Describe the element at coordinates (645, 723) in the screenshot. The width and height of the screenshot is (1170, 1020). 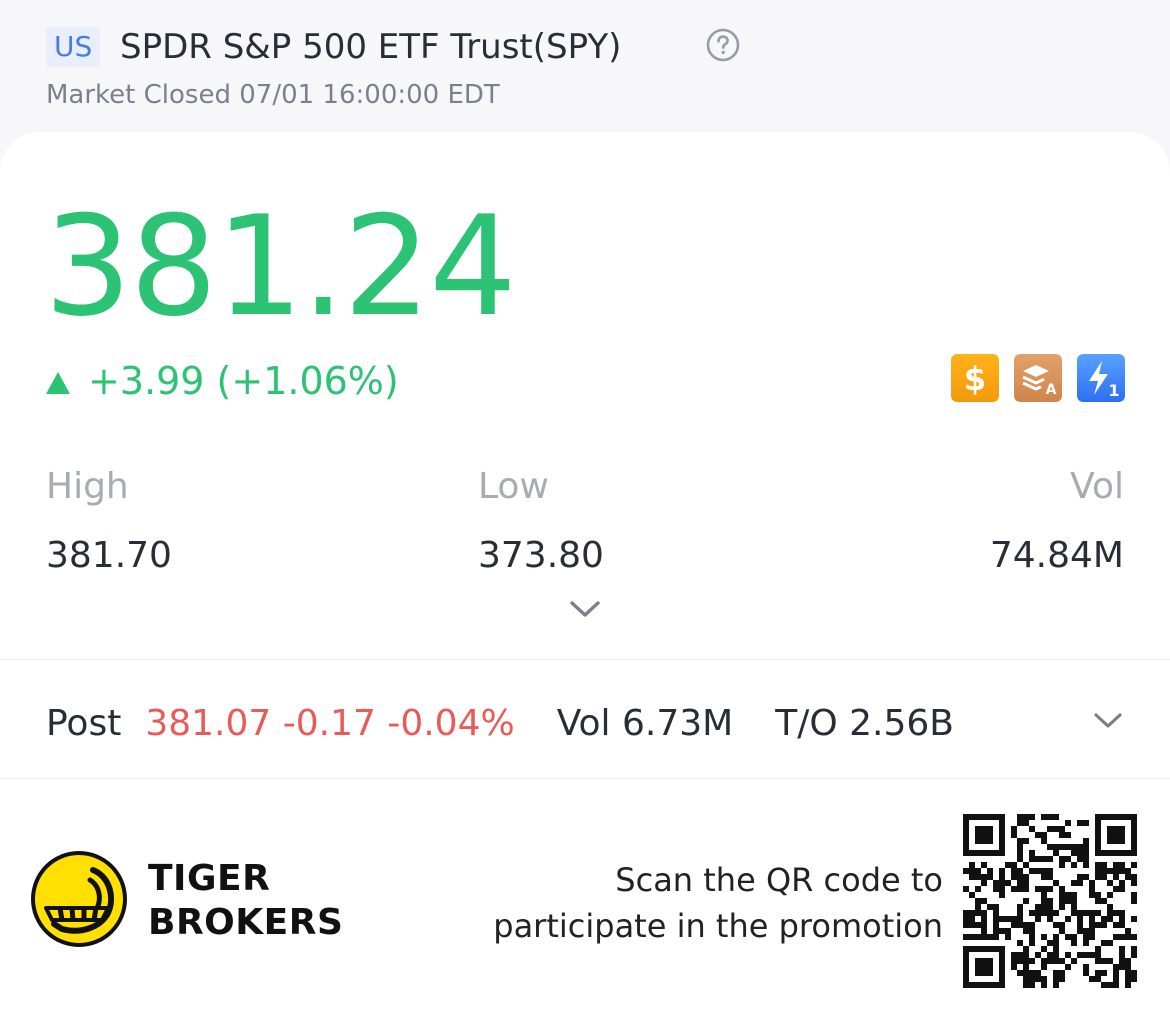
I see `post-market-volume: Vol 6.73M` at that location.